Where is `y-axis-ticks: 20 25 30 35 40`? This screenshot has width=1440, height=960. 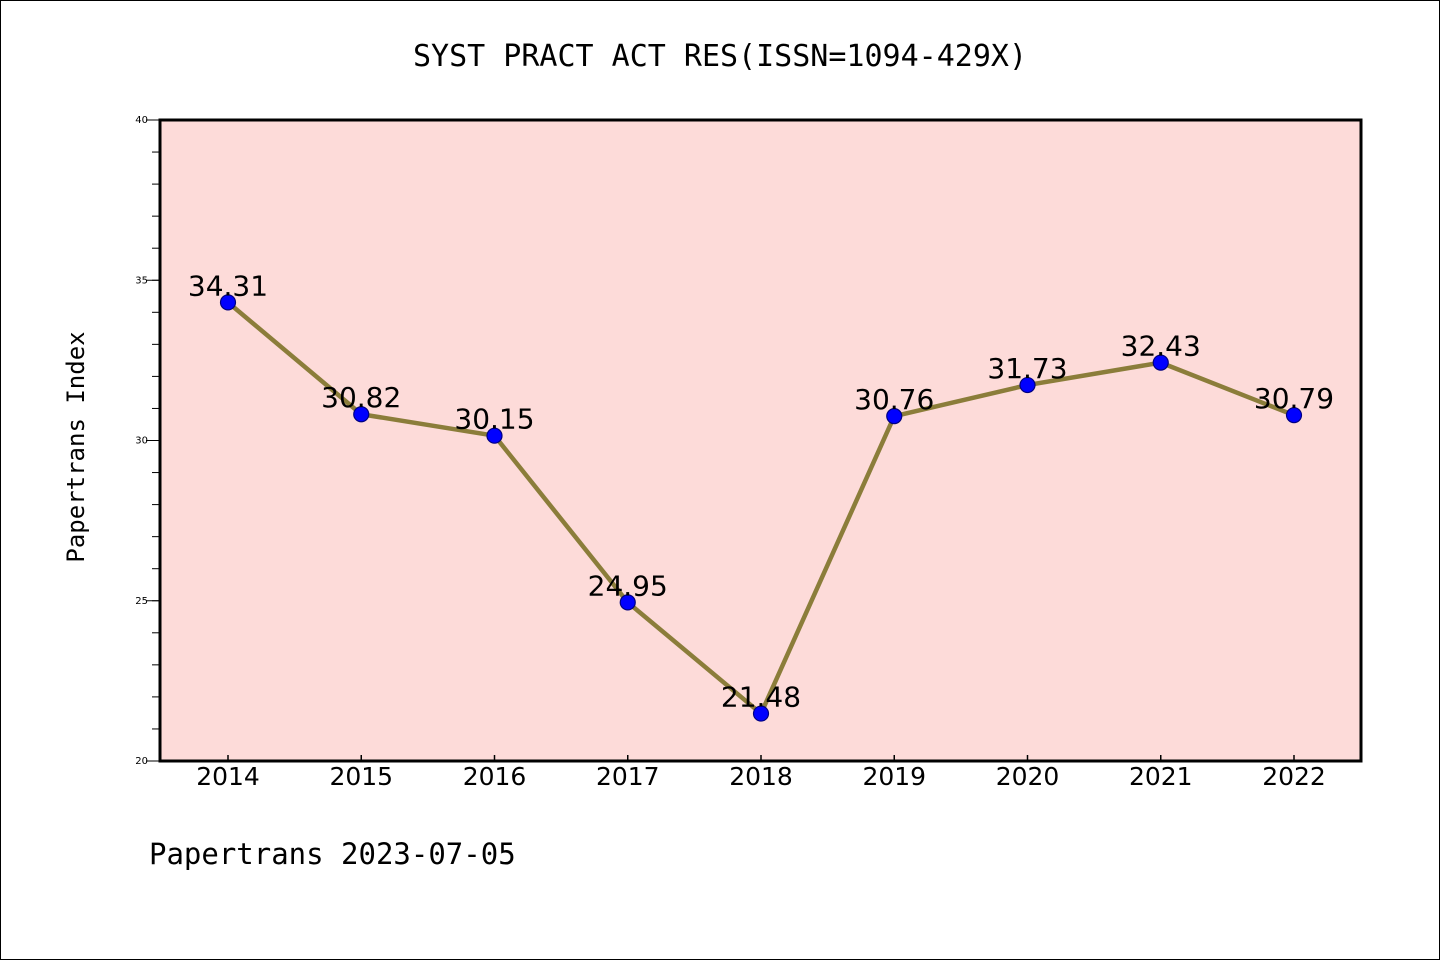 y-axis-ticks: 20 25 30 35 40 is located at coordinates (147, 441).